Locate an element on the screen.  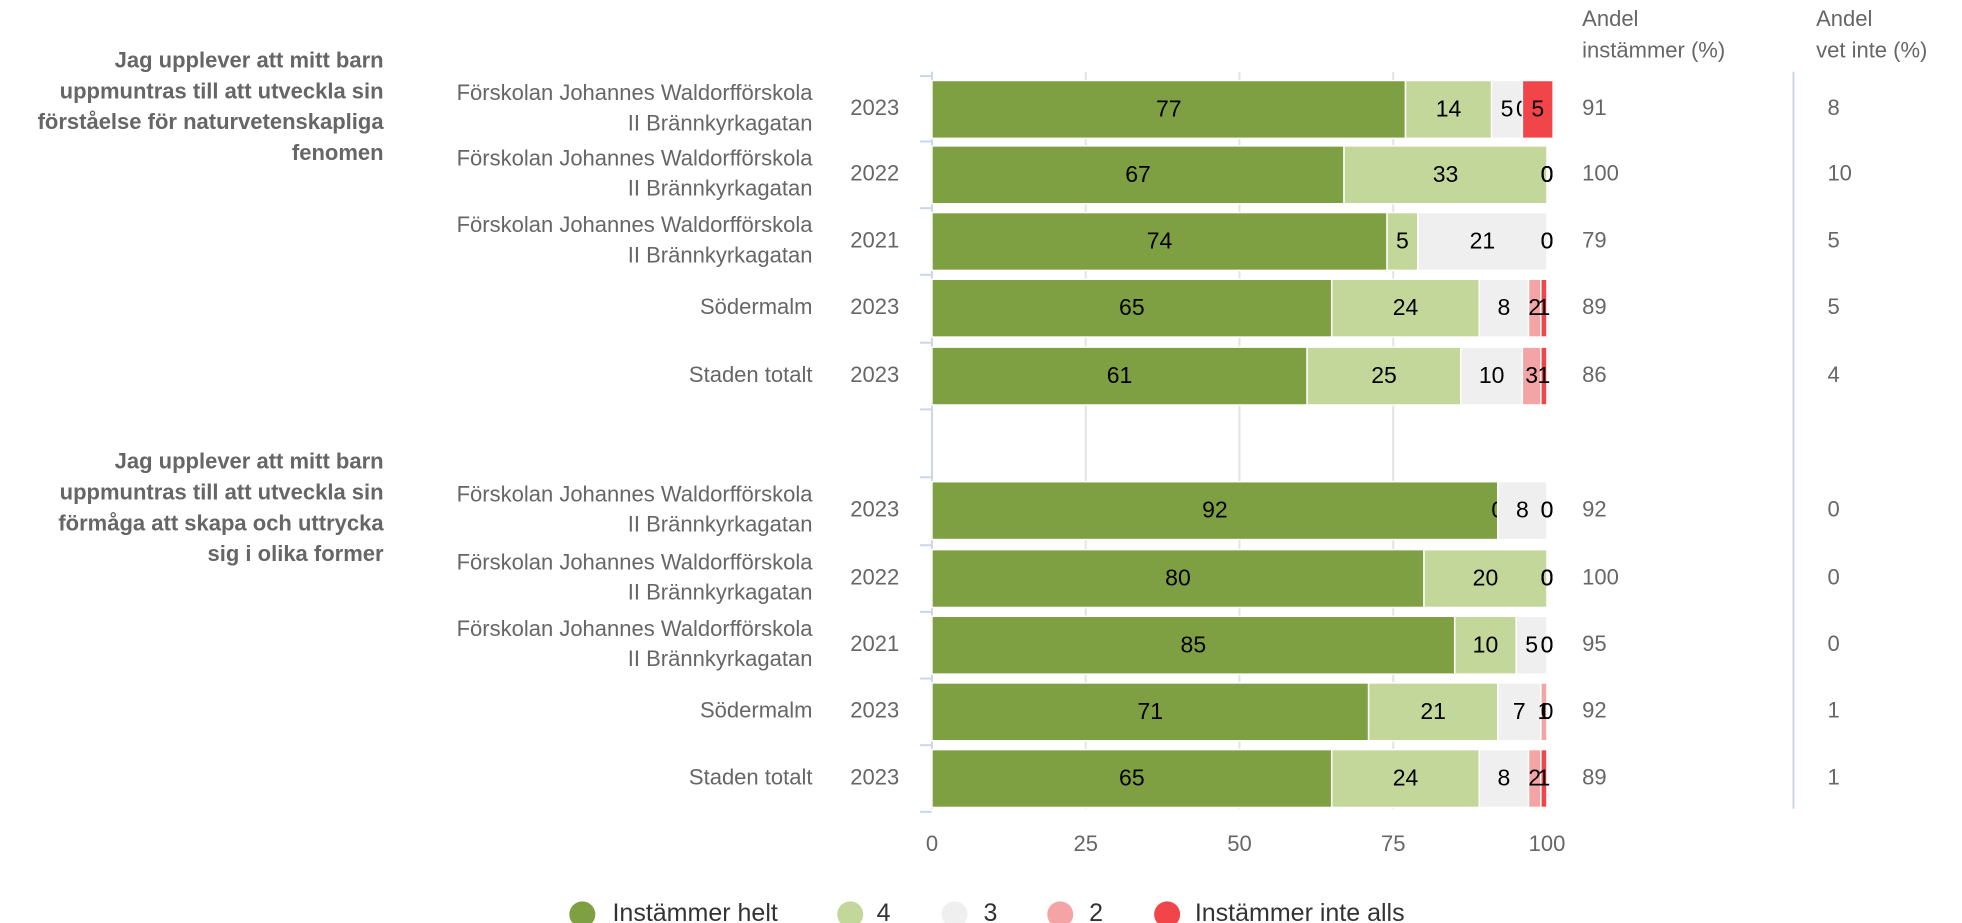
x-tick-label: 100 is located at coordinates (1547, 843).